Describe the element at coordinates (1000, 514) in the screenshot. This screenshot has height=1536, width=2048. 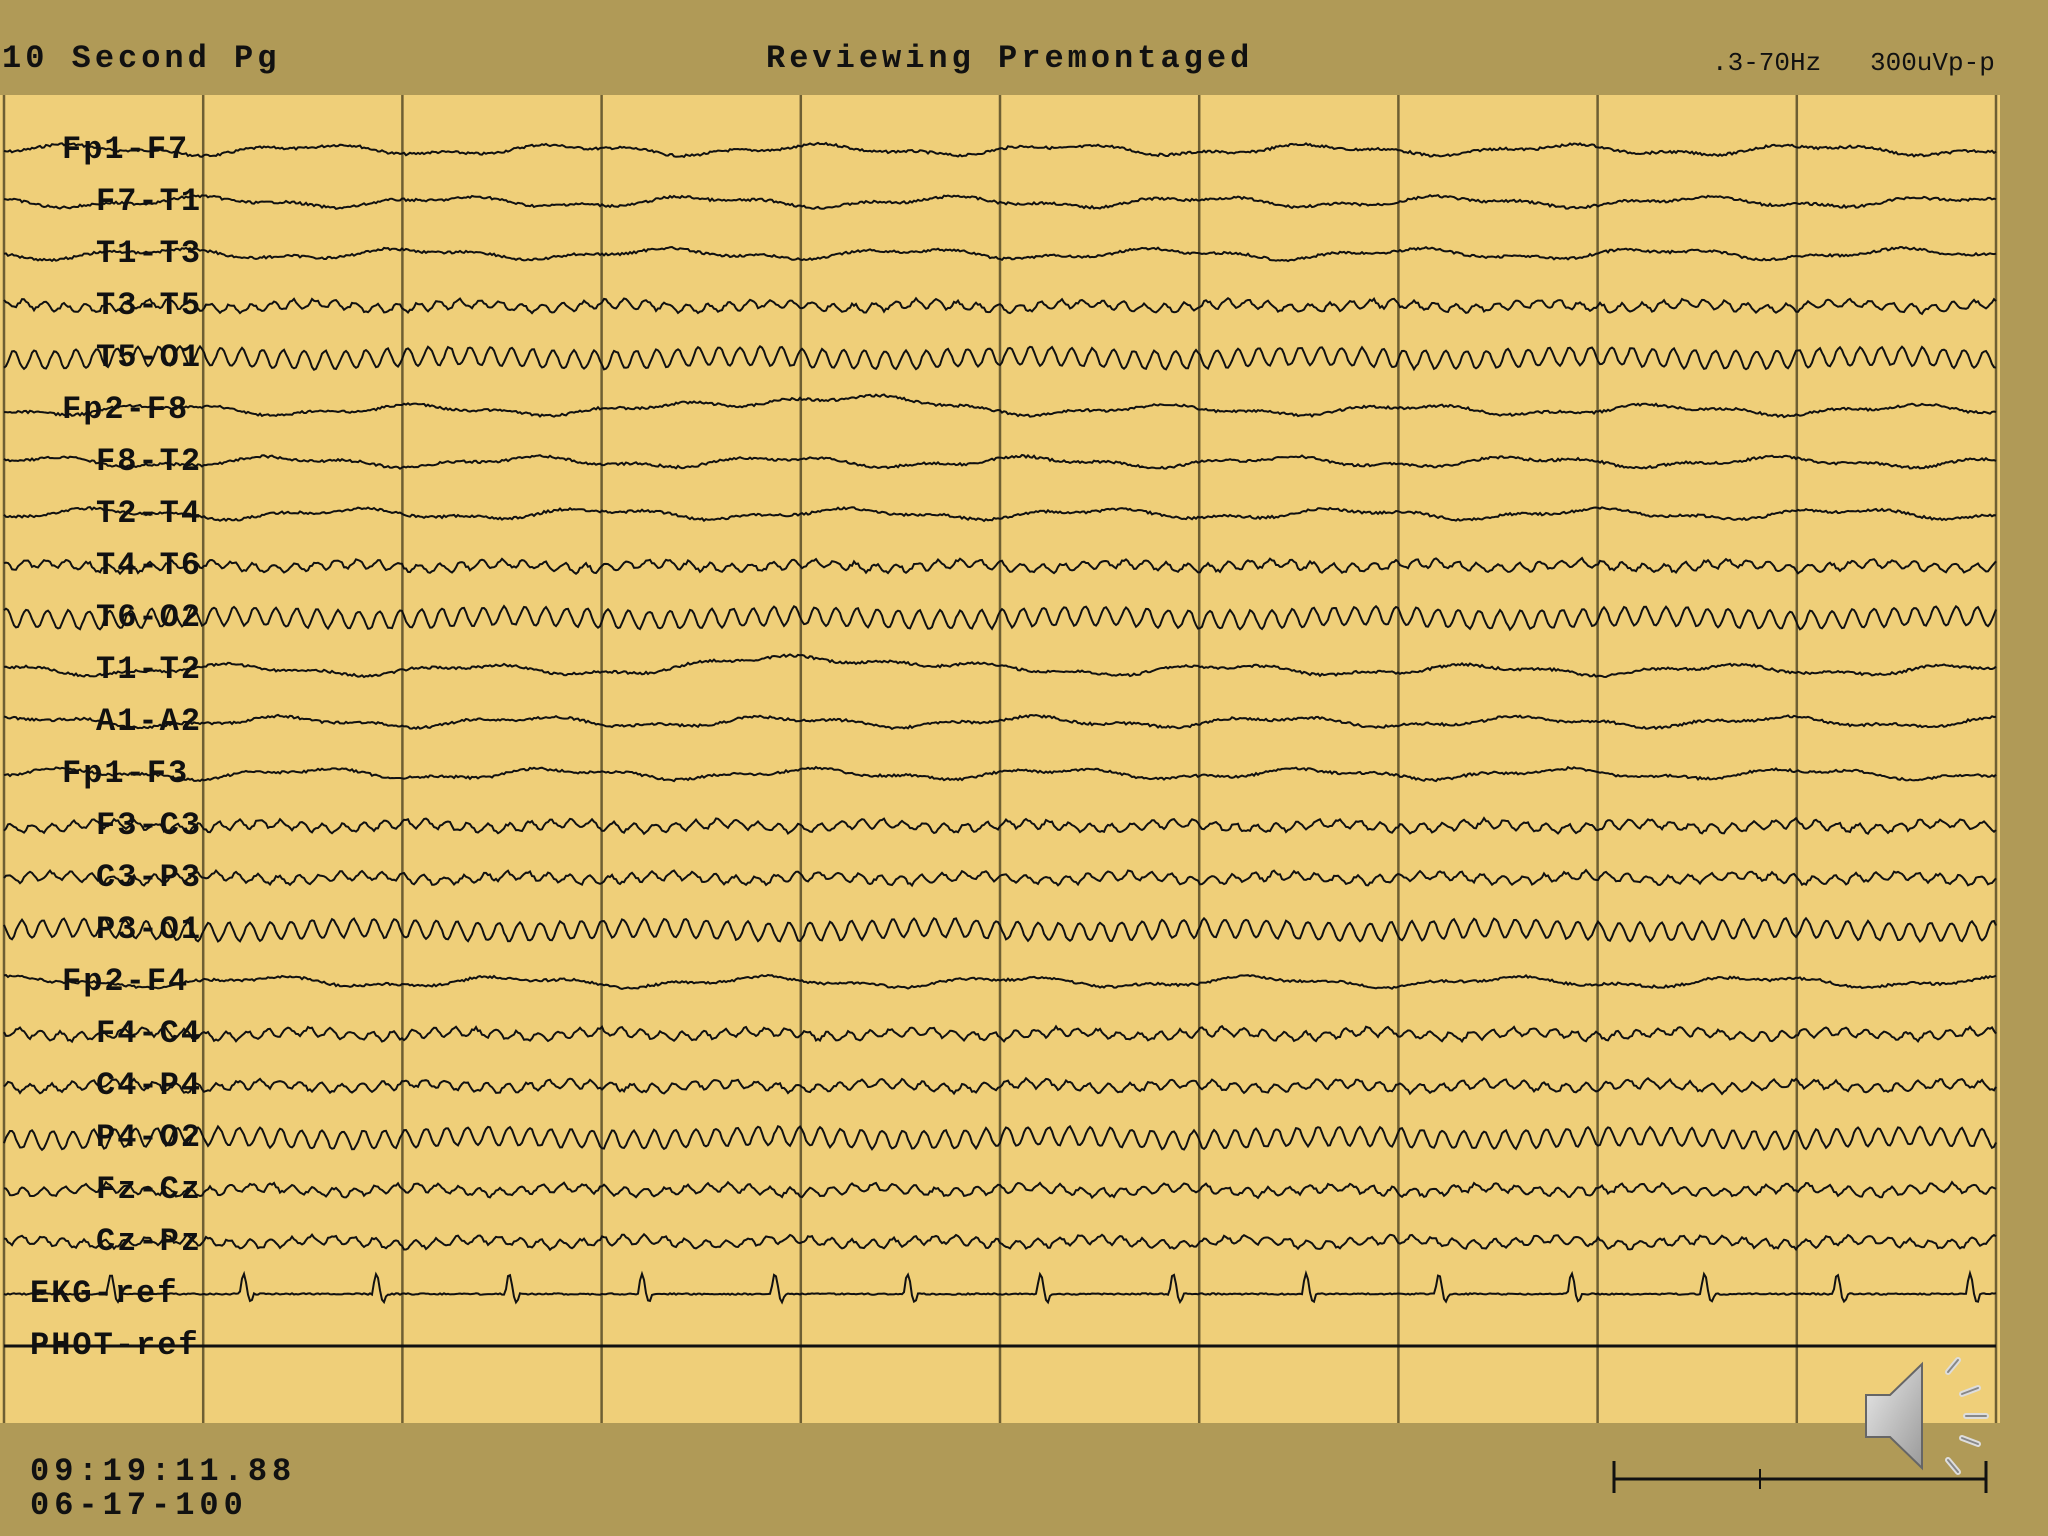
I see `trace-t2-t4` at that location.